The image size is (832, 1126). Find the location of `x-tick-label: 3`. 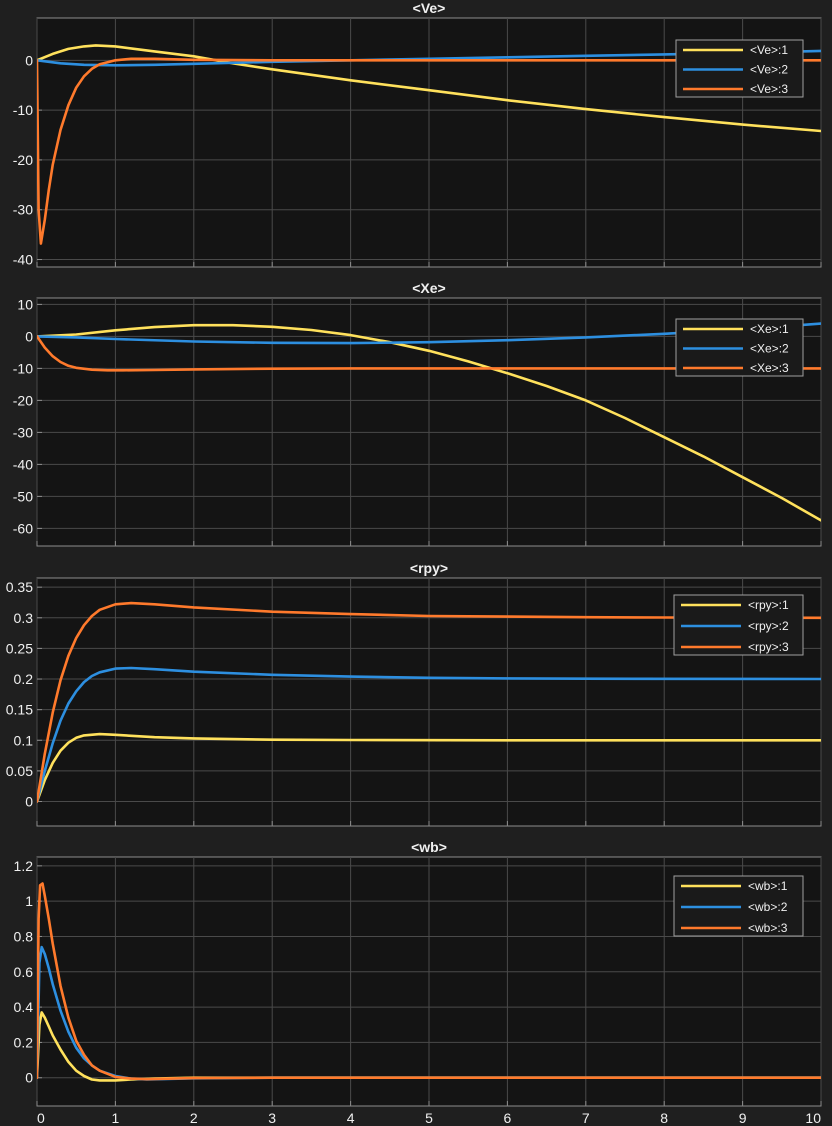

x-tick-label: 3 is located at coordinates (272, 1118).